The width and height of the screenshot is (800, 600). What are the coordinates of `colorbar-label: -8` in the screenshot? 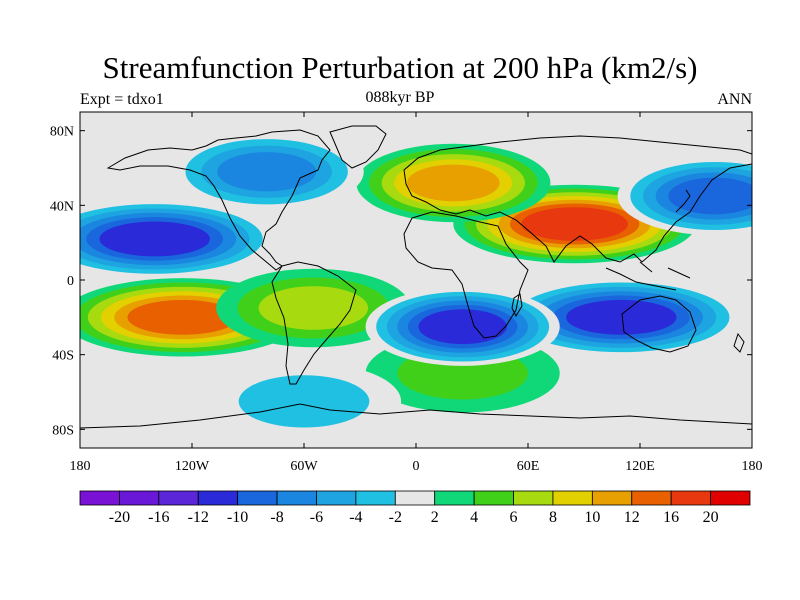 It's located at (276, 517).